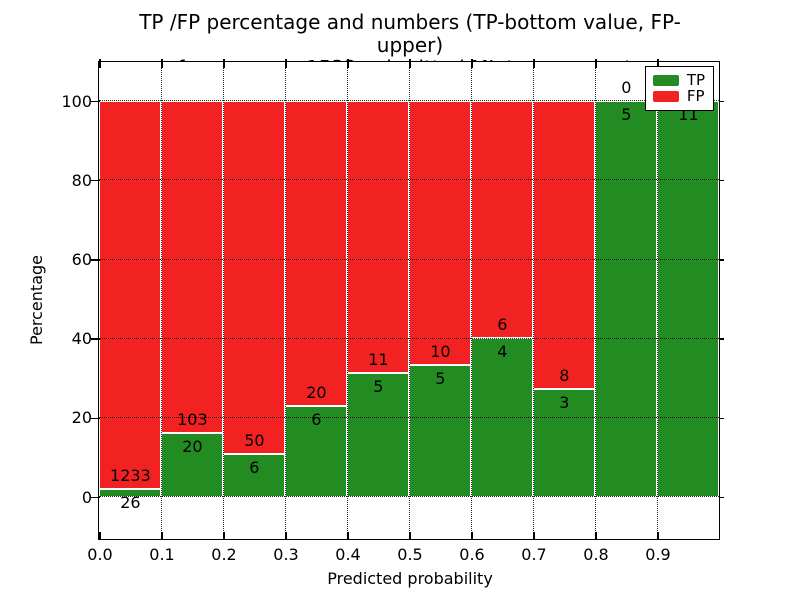 The height and width of the screenshot is (600, 800). I want to click on fp-count-label: 1233, so click(130, 475).